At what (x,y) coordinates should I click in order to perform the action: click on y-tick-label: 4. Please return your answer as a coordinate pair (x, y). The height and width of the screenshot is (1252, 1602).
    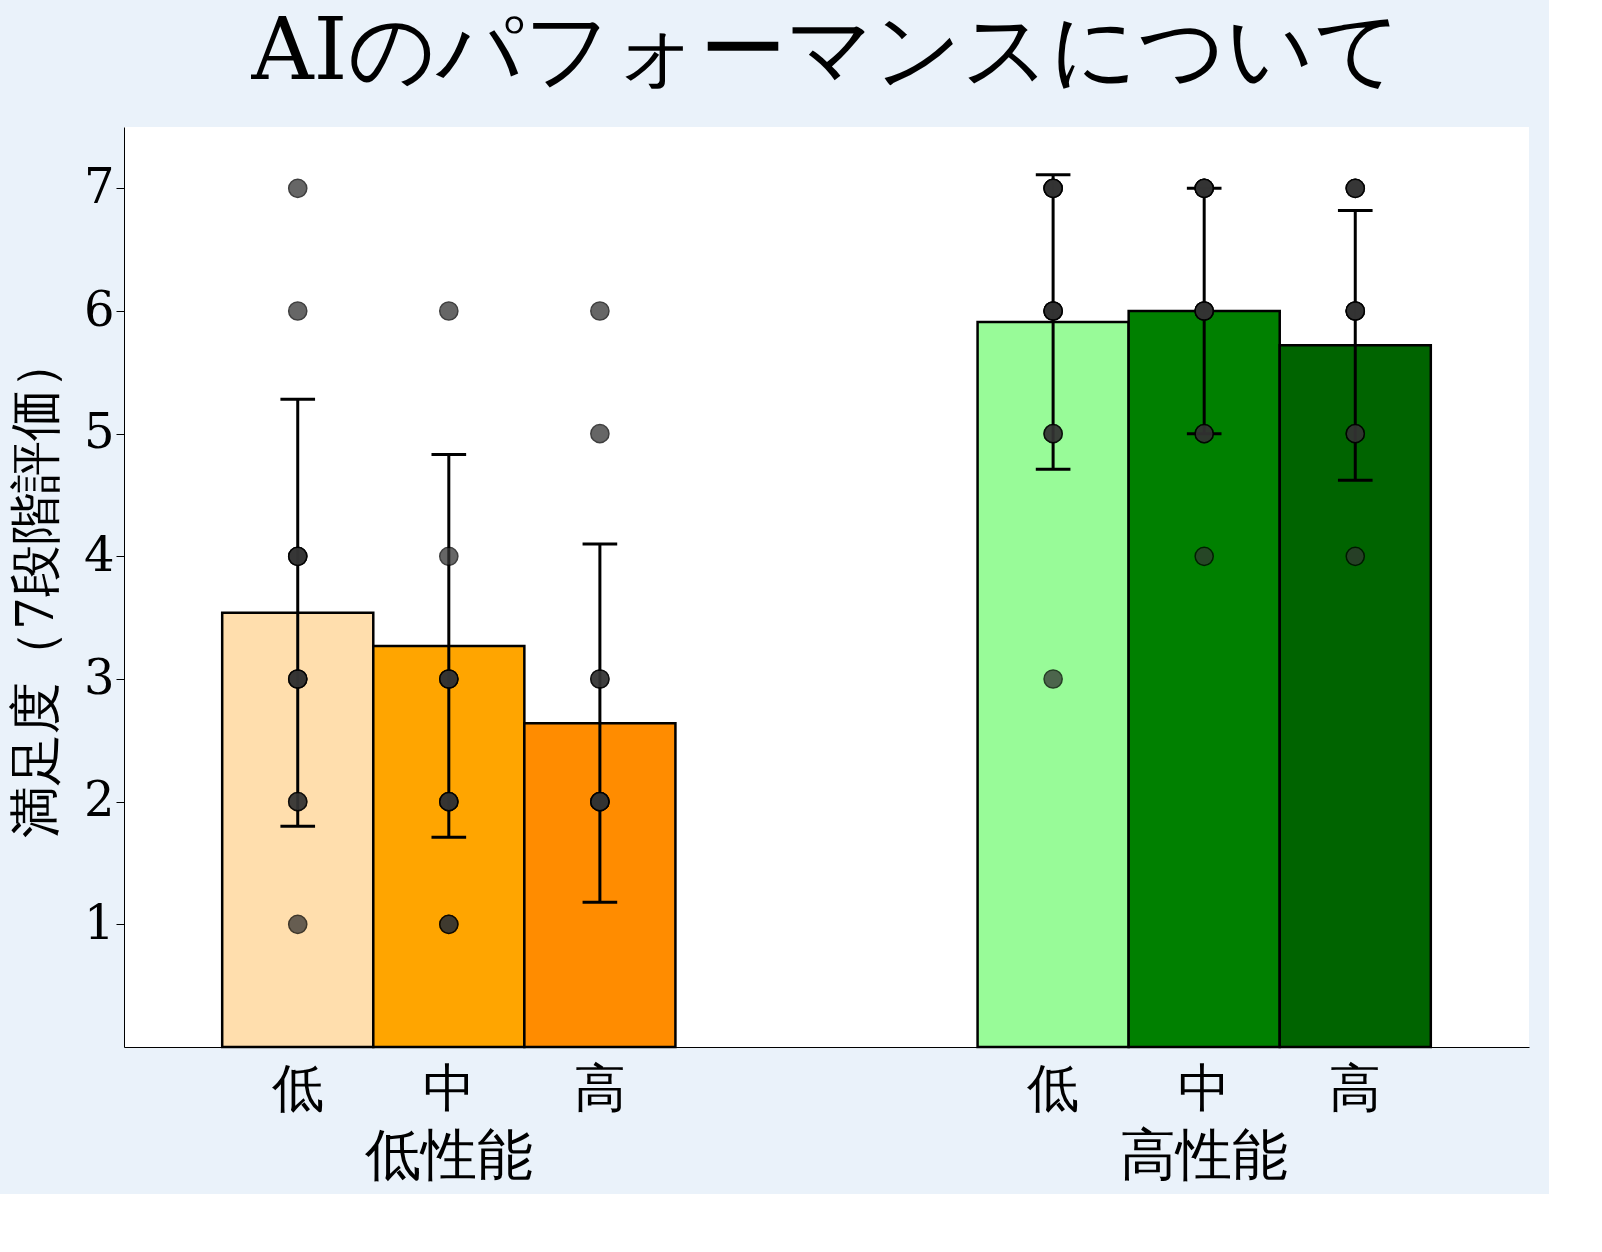
    Looking at the image, I should click on (99, 553).